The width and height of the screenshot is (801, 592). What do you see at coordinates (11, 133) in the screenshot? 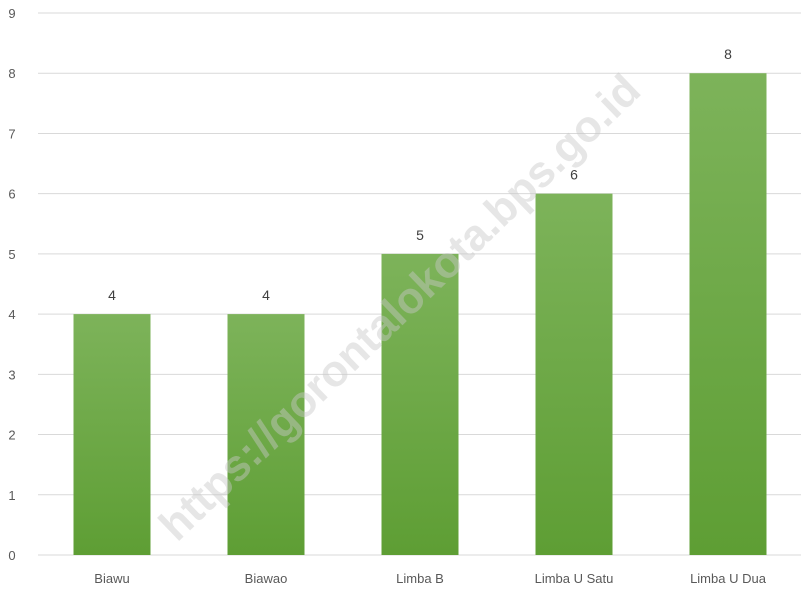
I see `y-tick-label: 7` at bounding box center [11, 133].